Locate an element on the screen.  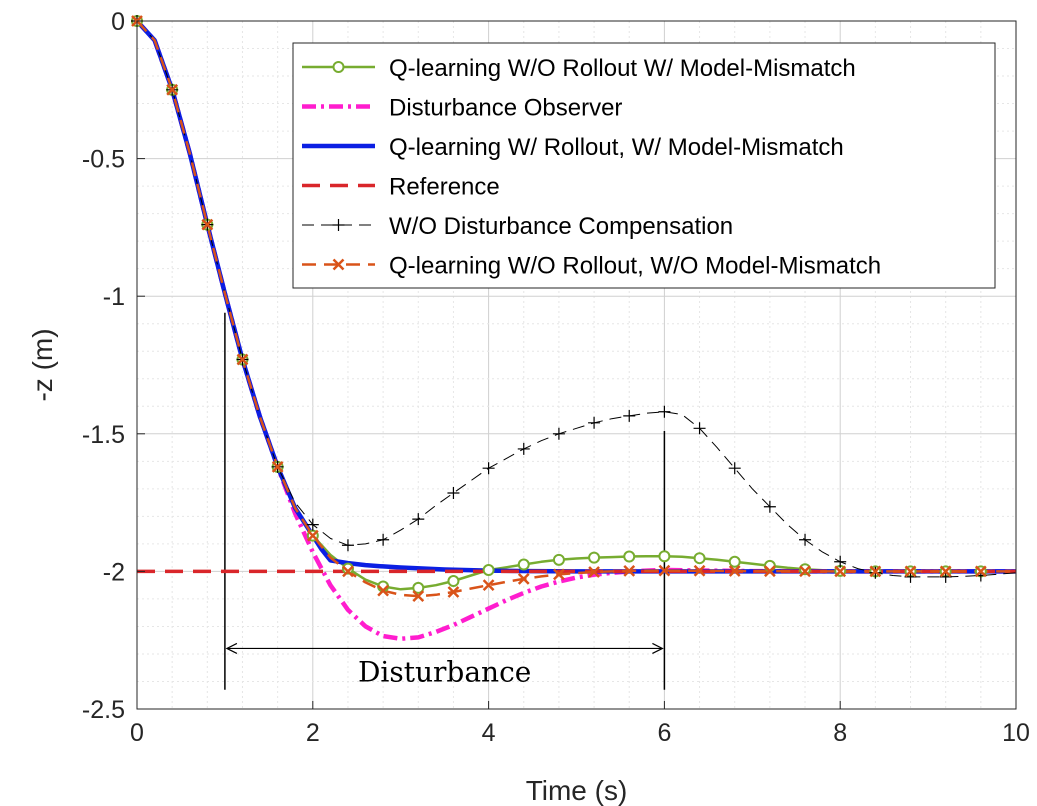
y-tick-label: 0 is located at coordinates (118, 22).